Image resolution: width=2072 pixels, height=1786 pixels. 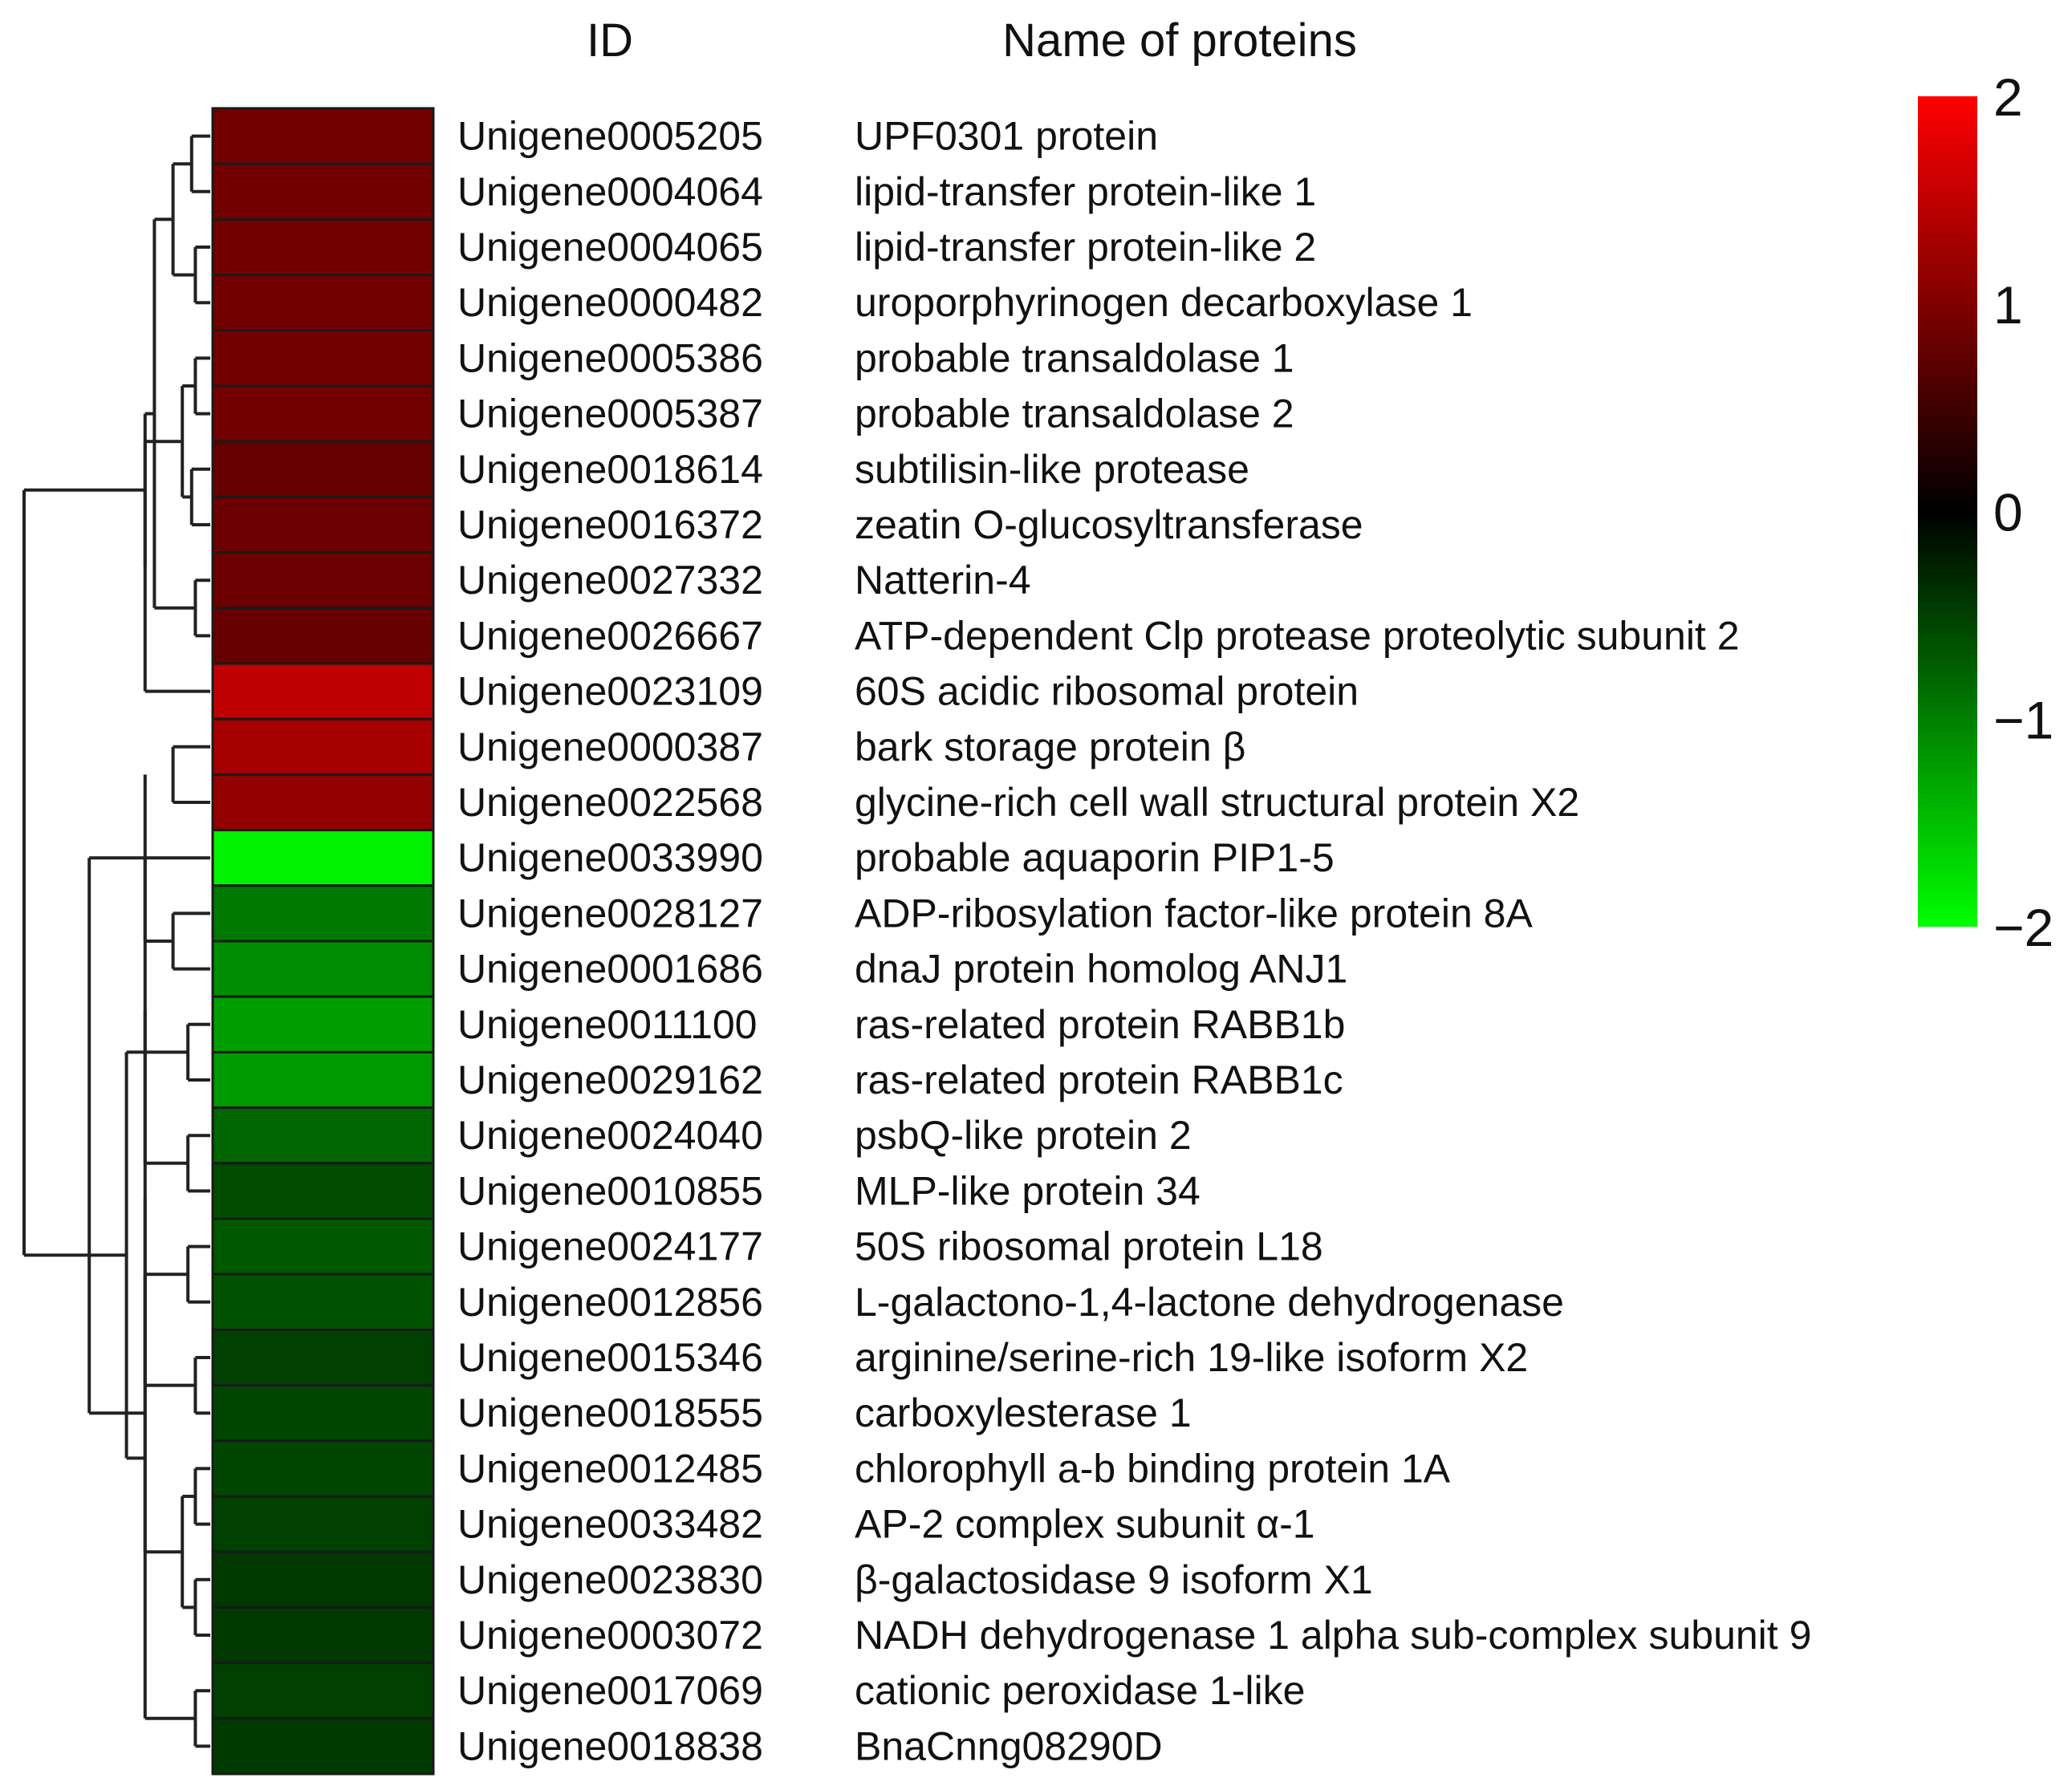 What do you see at coordinates (610, 40) in the screenshot?
I see `id-column-header: ID` at bounding box center [610, 40].